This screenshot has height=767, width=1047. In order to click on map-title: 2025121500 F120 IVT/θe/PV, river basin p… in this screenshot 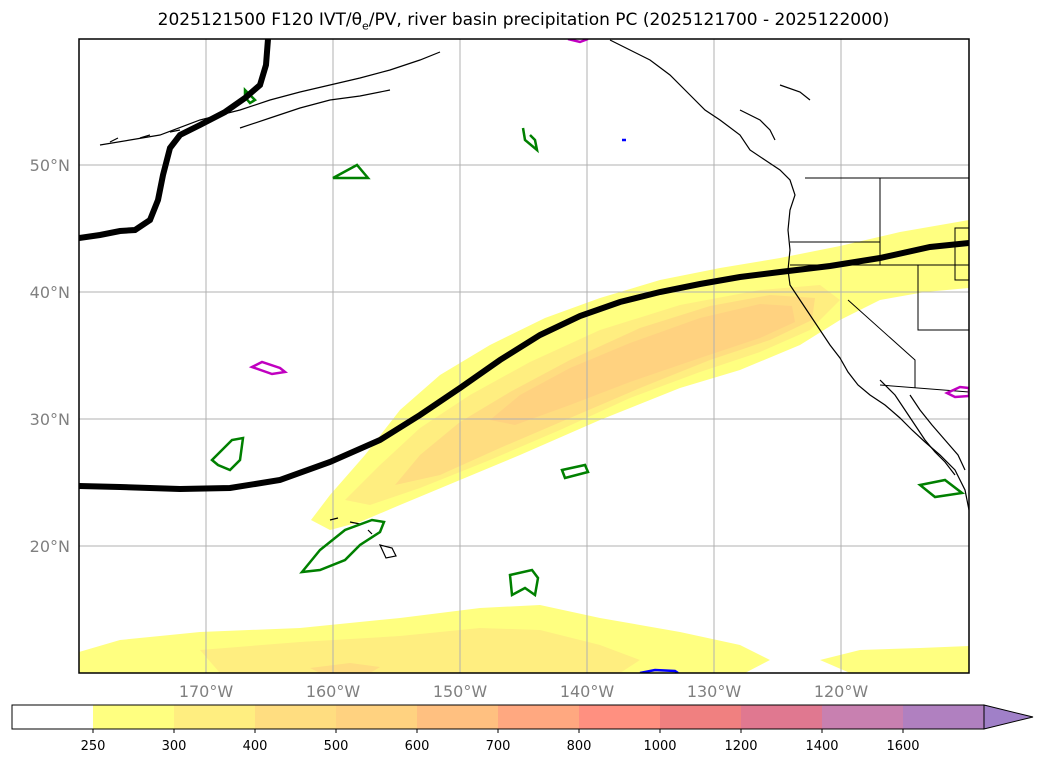, I will do `click(523, 21)`.